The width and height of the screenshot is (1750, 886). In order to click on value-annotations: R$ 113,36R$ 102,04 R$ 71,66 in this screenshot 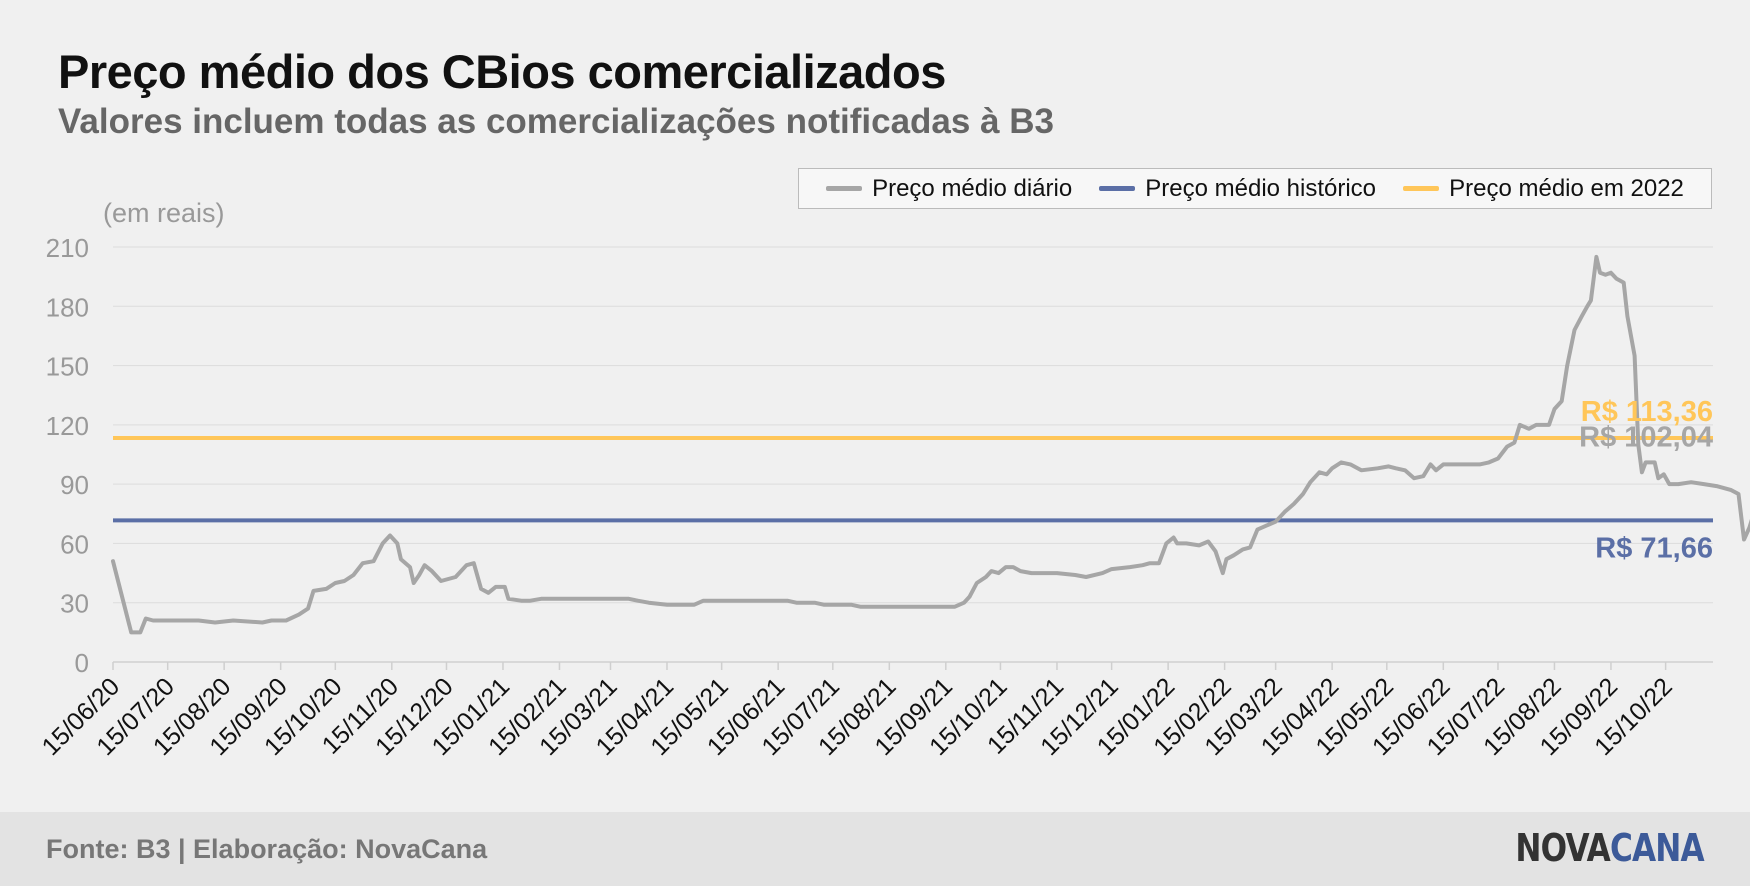, I will do `click(1646, 480)`.